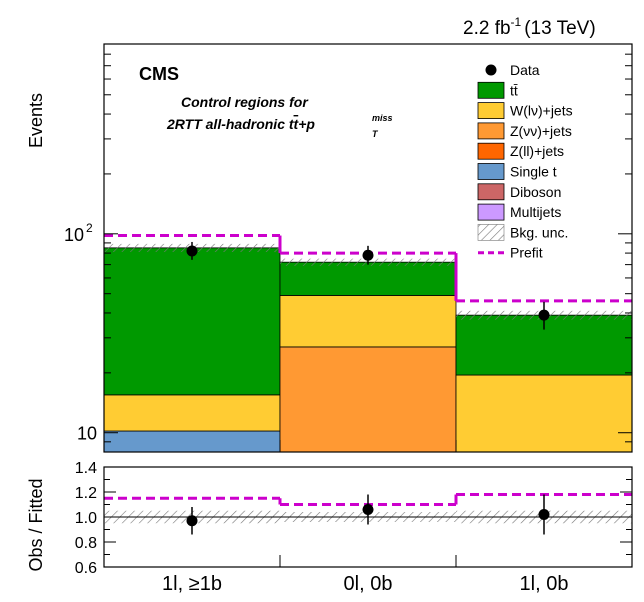 The height and width of the screenshot is (602, 644). What do you see at coordinates (159, 74) in the screenshot?
I see `cms-label: CMS` at bounding box center [159, 74].